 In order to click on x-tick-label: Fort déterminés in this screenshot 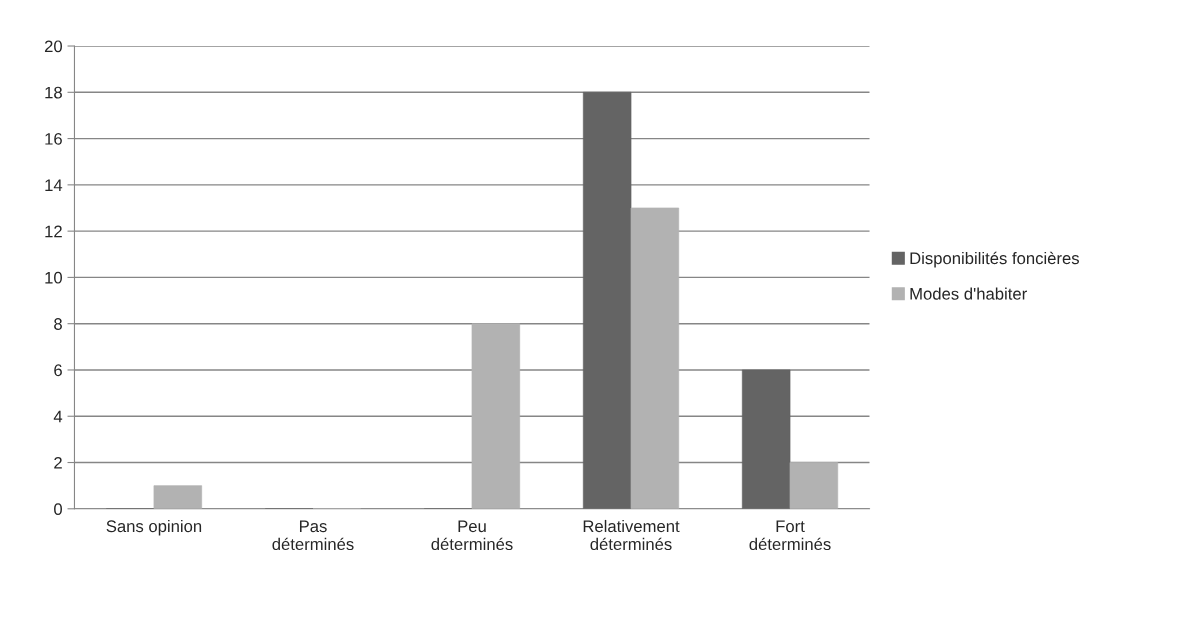, I will do `click(790, 535)`.